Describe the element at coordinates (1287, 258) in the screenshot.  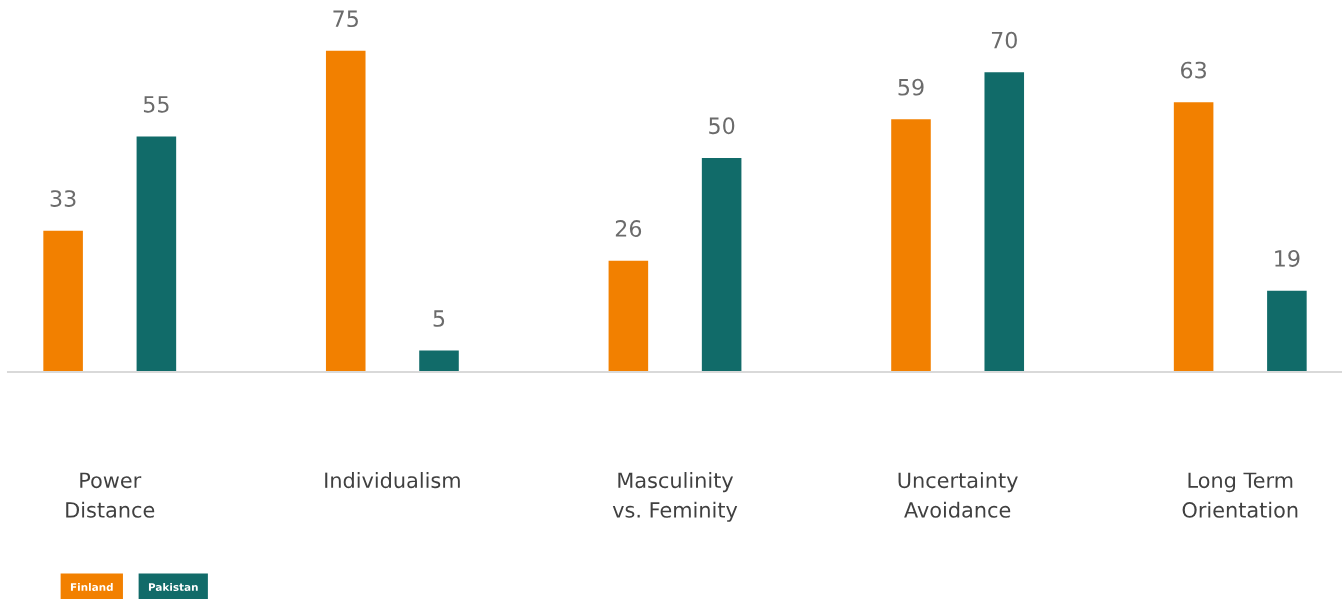
I see `data-label: 19` at that location.